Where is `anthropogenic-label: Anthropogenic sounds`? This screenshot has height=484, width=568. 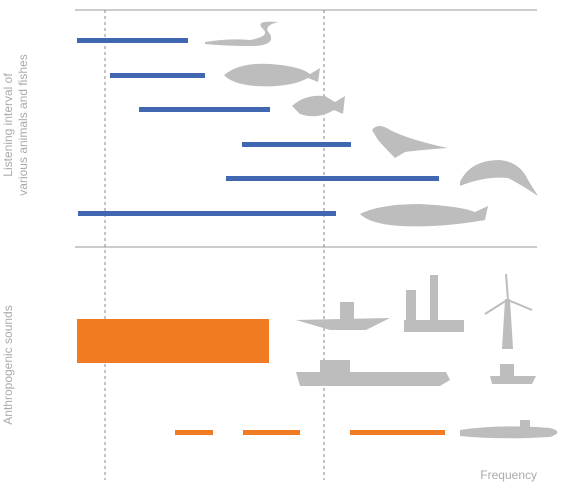 anthropogenic-label: Anthropogenic sounds is located at coordinates (8, 364).